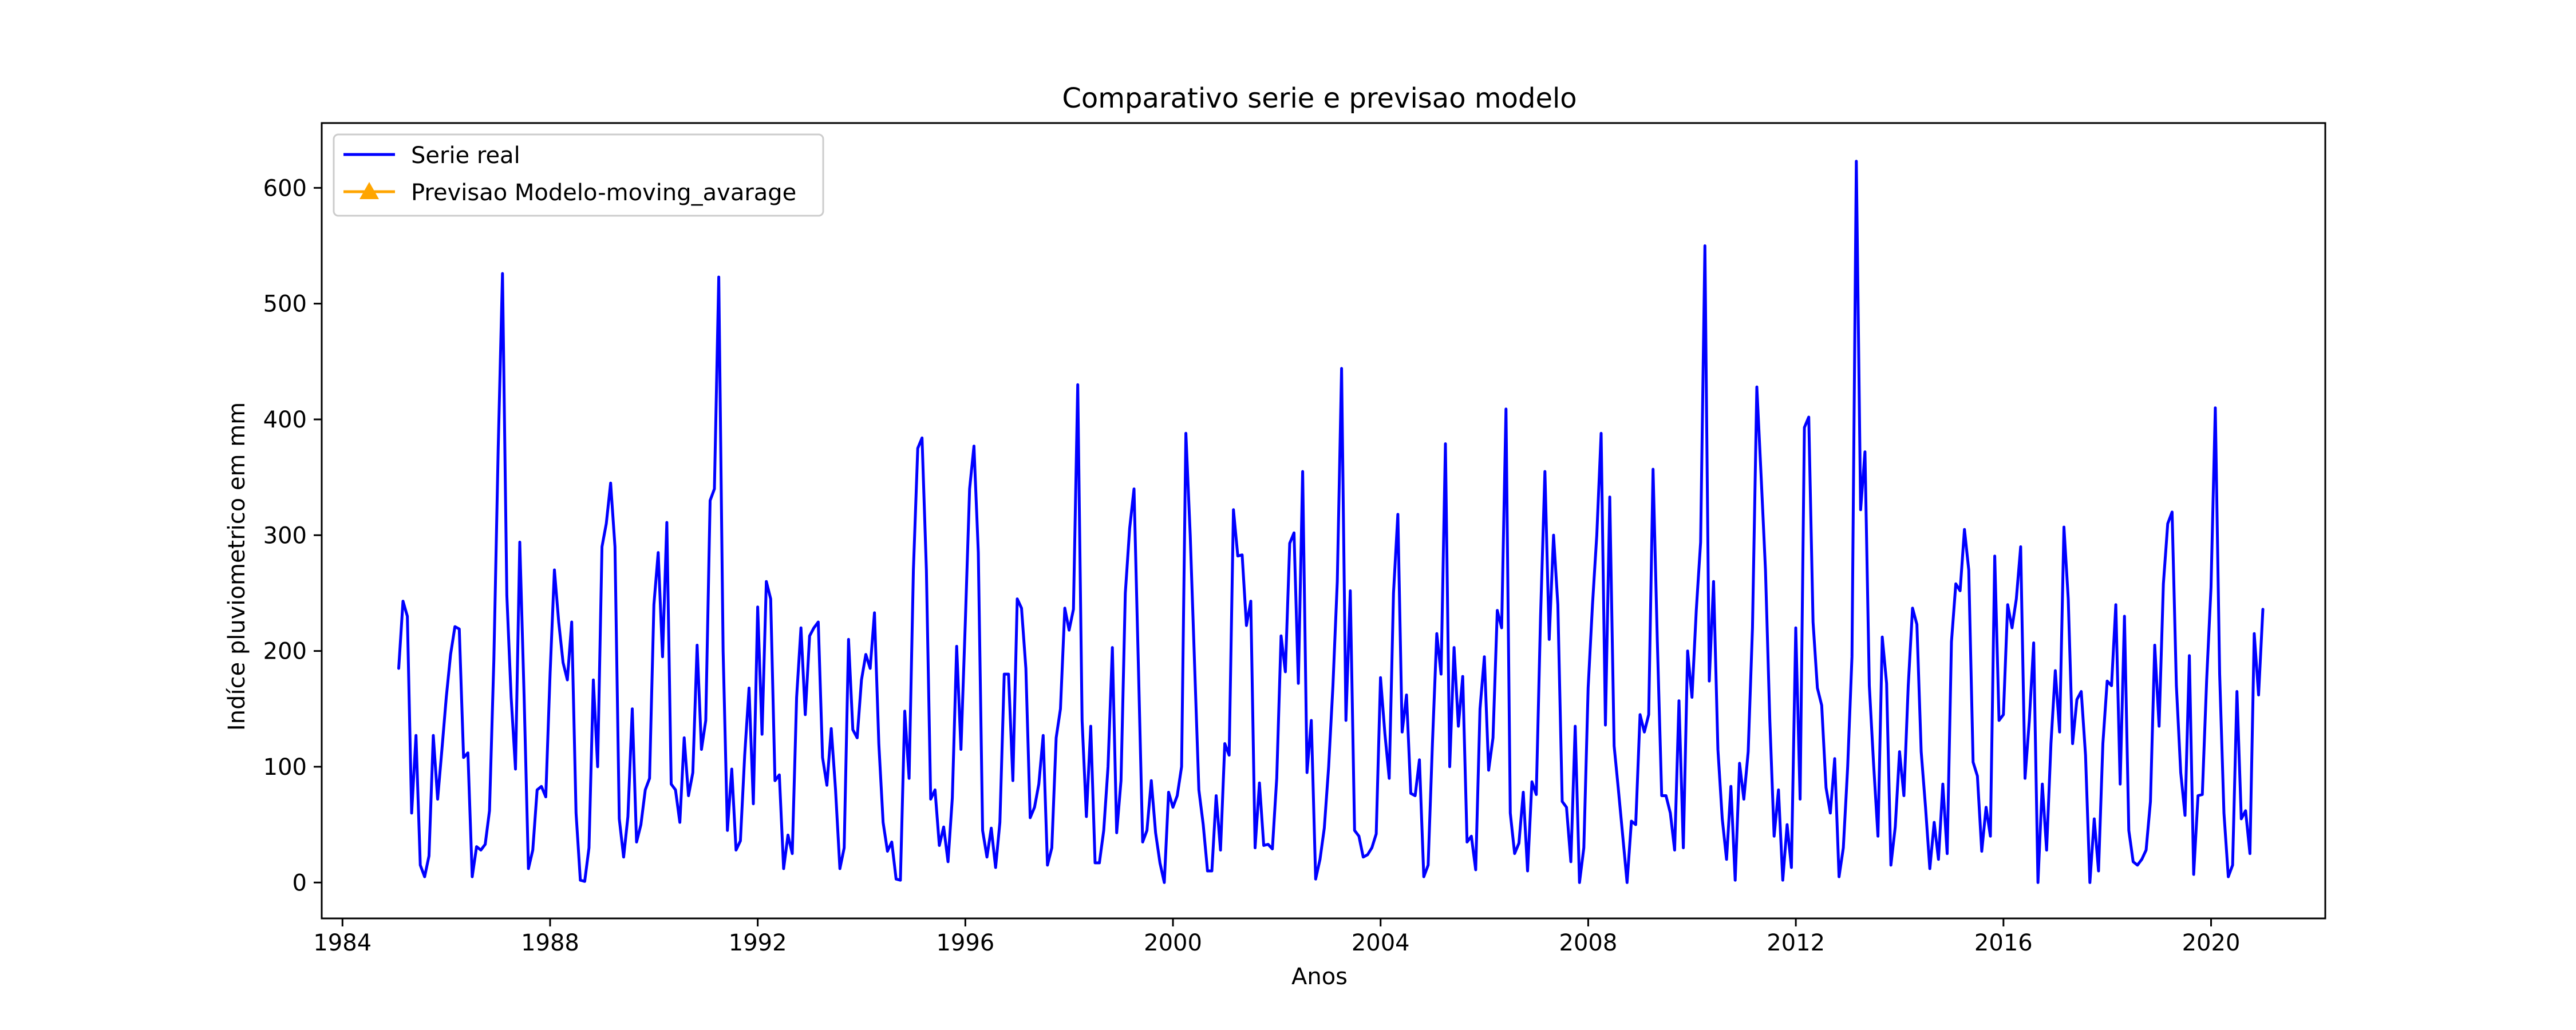 The height and width of the screenshot is (1030, 2576). Describe the element at coordinates (1796, 943) in the screenshot. I see `x-tick-label-2012: 2012` at that location.